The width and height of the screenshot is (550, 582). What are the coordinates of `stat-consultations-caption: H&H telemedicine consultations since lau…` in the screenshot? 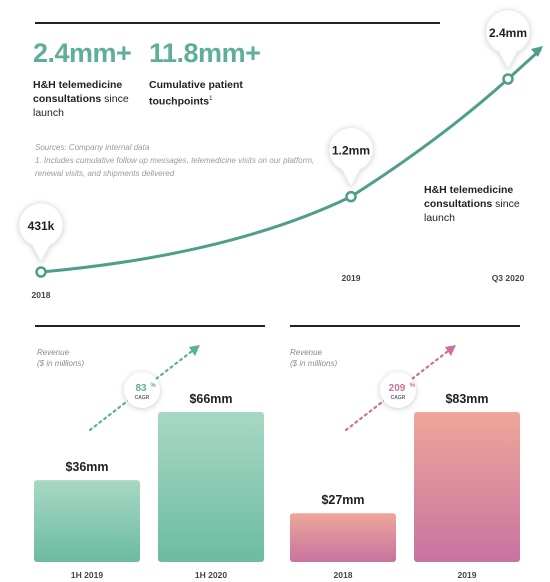 It's located at (83, 99).